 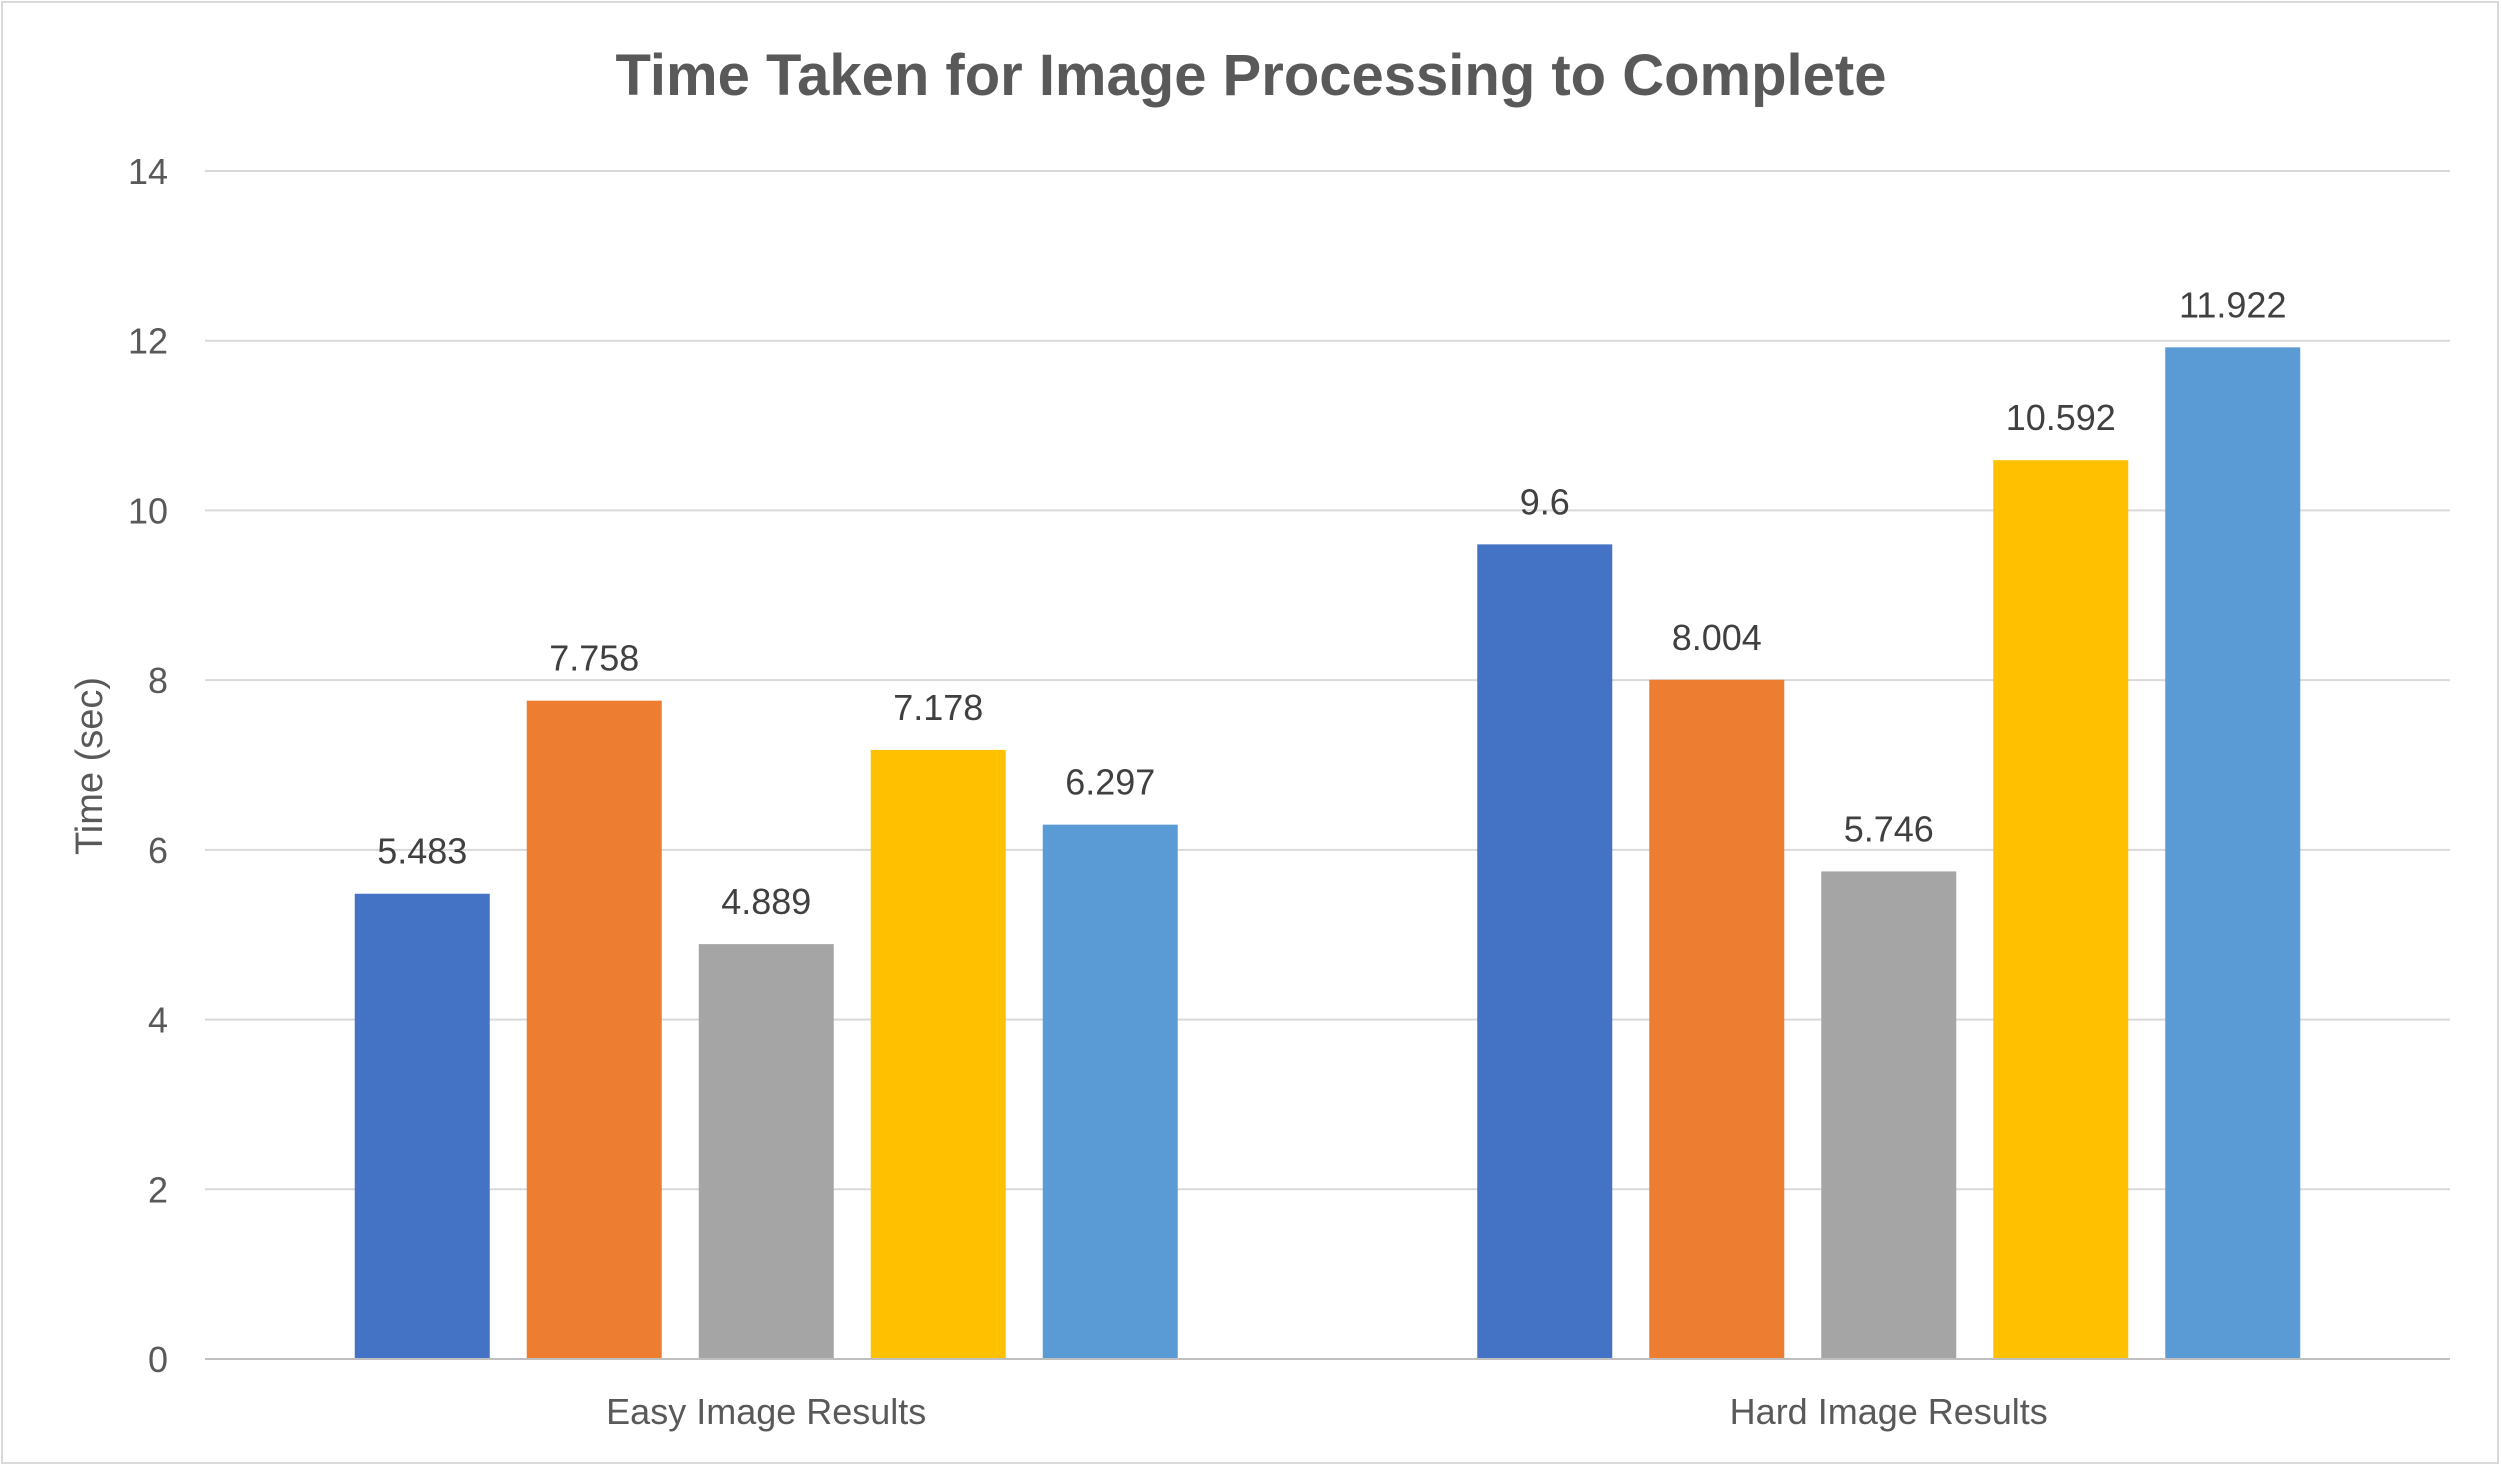 What do you see at coordinates (1110, 782) in the screenshot?
I see `data-label-1-5: 6.297` at bounding box center [1110, 782].